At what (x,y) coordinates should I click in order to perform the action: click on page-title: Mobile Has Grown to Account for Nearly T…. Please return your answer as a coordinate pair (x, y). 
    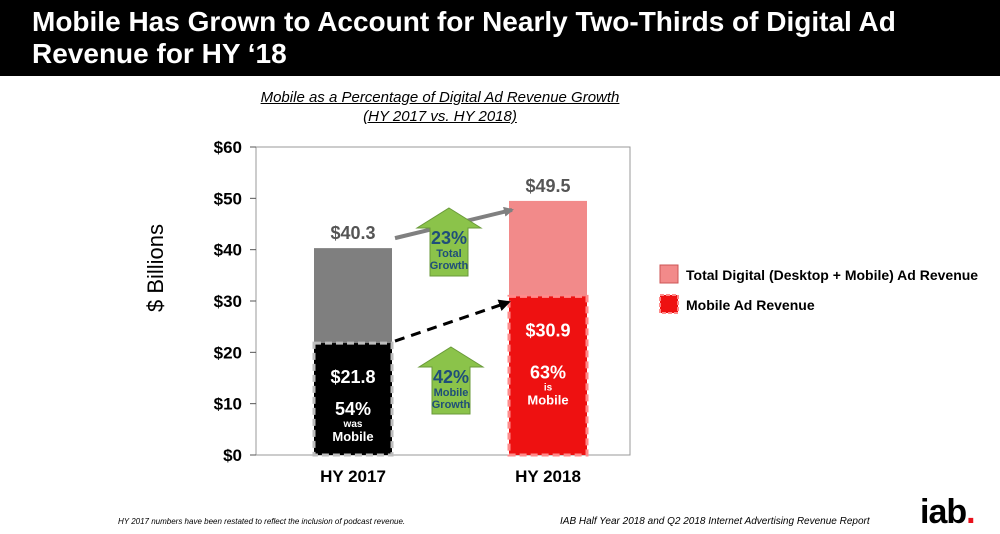
    Looking at the image, I should click on (464, 37).